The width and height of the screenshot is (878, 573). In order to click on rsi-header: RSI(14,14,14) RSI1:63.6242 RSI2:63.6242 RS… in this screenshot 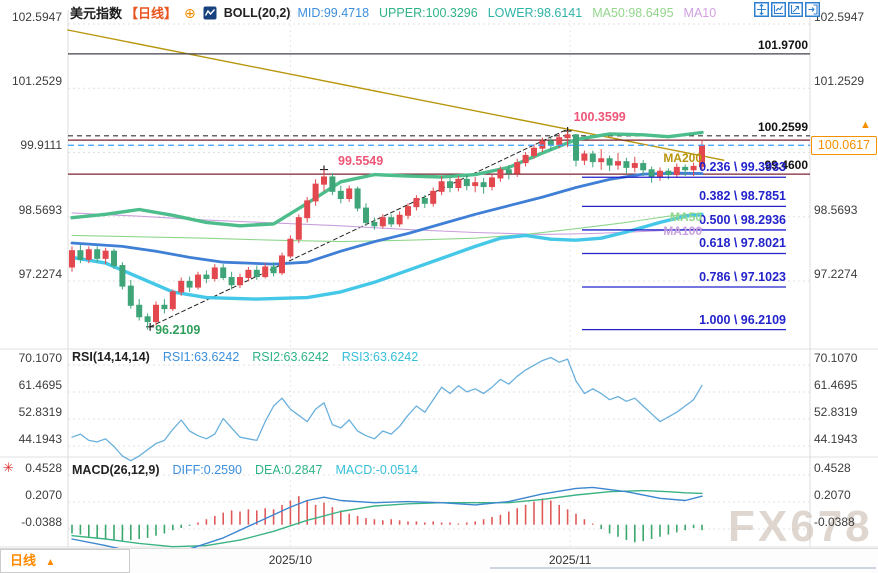, I will do `click(245, 357)`.